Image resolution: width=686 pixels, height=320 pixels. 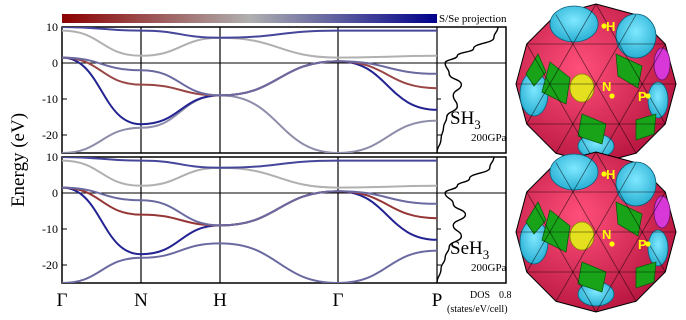 What do you see at coordinates (437, 300) in the screenshot?
I see `kpoint-label-4: P` at bounding box center [437, 300].